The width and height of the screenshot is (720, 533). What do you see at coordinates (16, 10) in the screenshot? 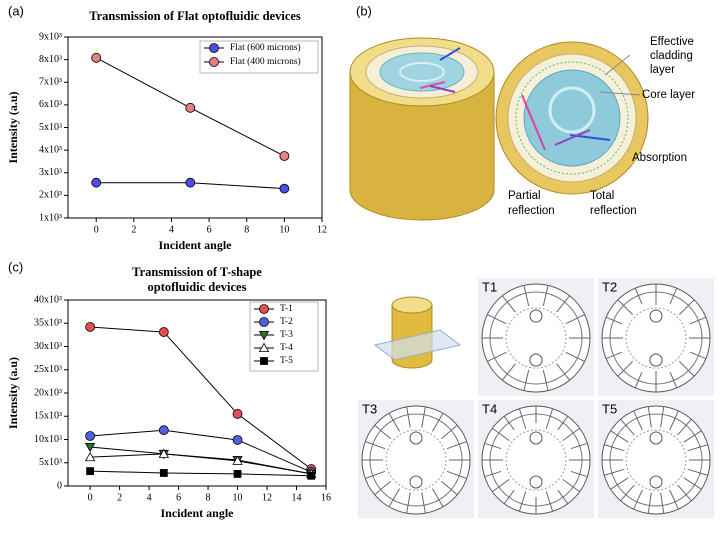
I see `panel-label: (a)` at bounding box center [16, 10].